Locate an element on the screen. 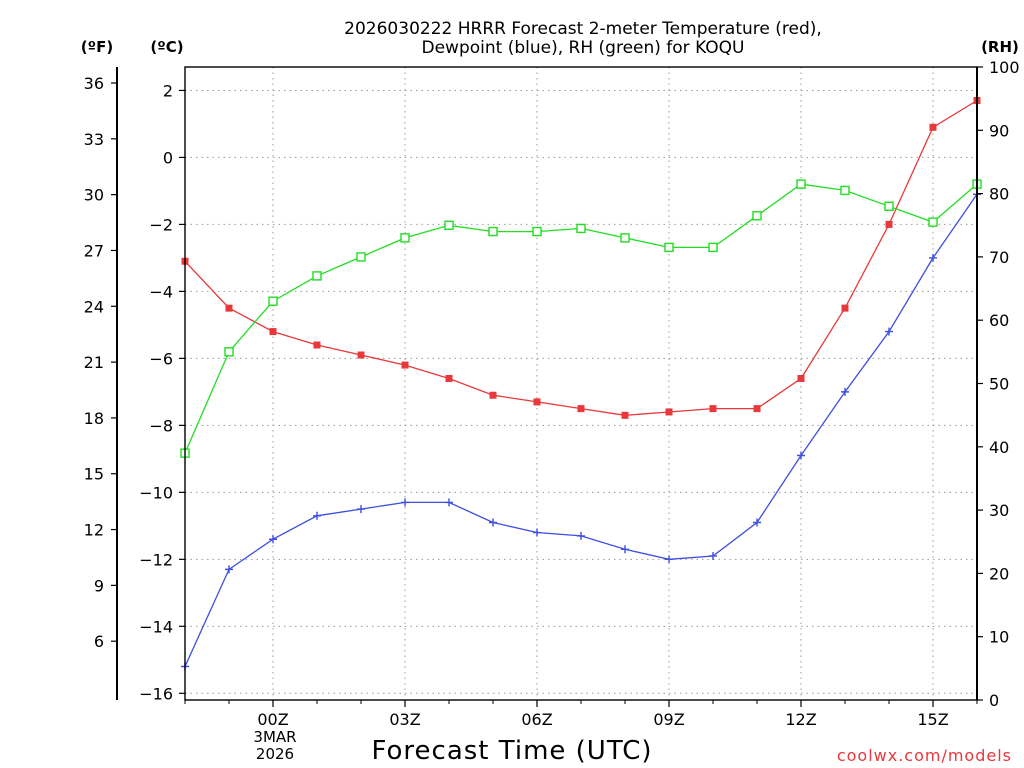 This screenshot has width=1024, height=768. rh-tick-label: 70 is located at coordinates (999, 257).